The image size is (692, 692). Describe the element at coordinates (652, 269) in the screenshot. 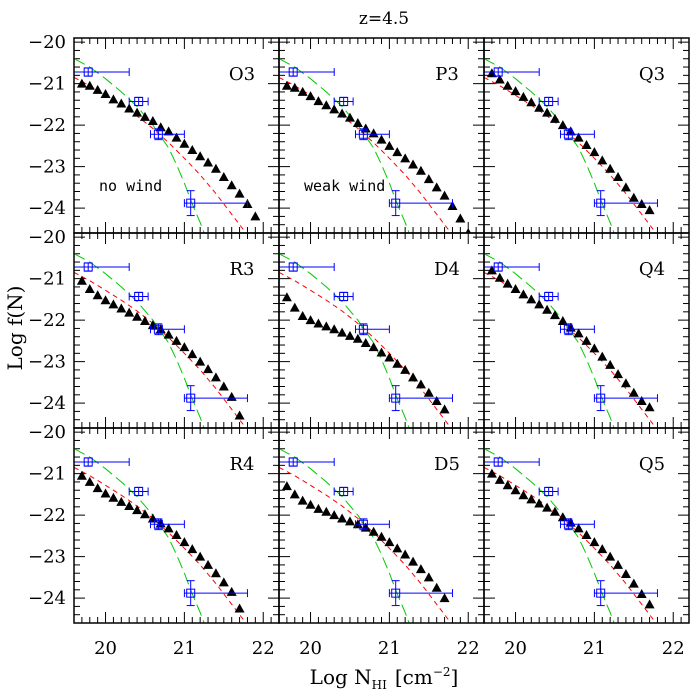

I see `panel-label: Q4` at that location.